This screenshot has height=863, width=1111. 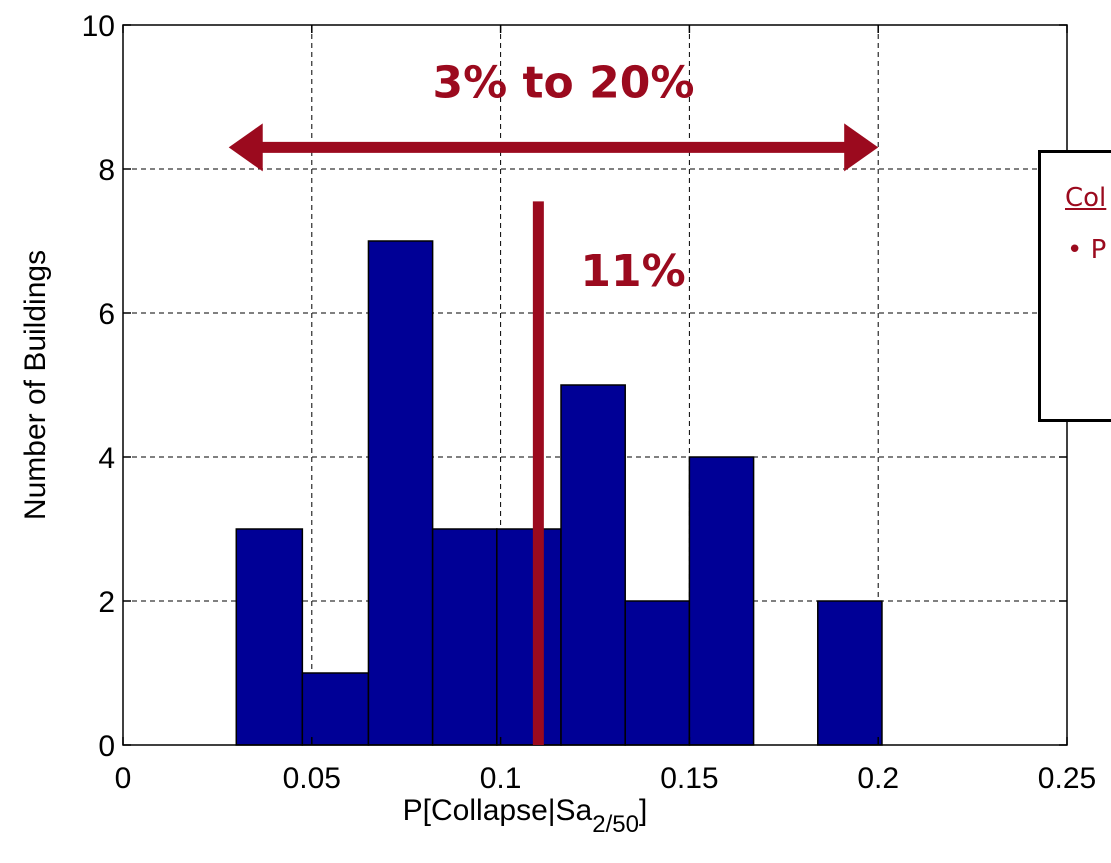 What do you see at coordinates (861, 147) in the screenshot?
I see `range-arrow-head-right` at bounding box center [861, 147].